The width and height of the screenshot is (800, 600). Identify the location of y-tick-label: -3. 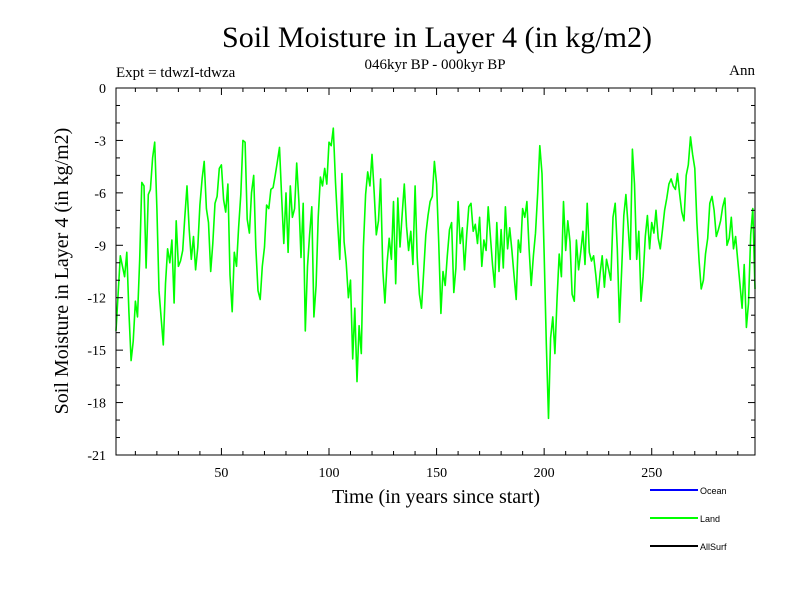
(100, 141).